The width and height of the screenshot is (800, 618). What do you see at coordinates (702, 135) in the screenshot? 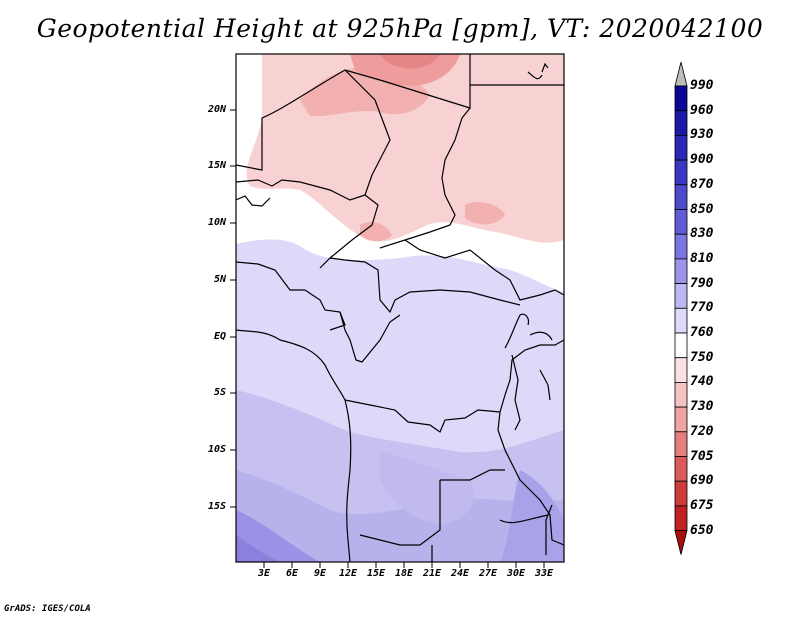
I see `colorbar-label: 930` at bounding box center [702, 135].